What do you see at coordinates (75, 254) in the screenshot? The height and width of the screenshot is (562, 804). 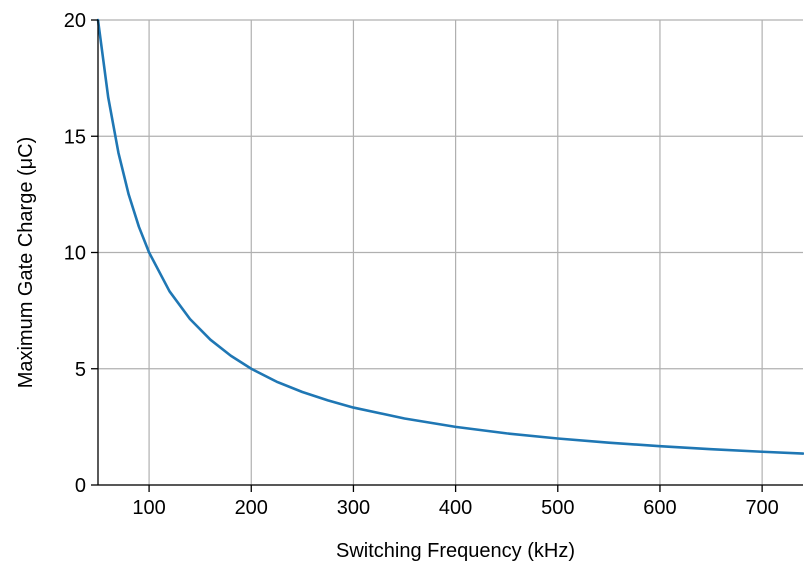 I see `y-tick-label: 10` at bounding box center [75, 254].